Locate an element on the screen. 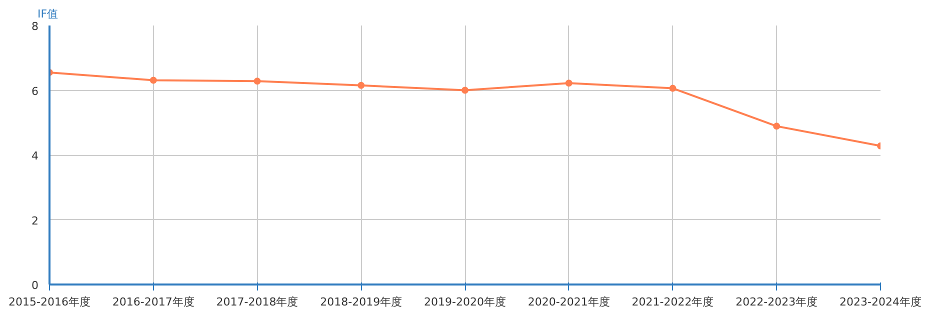  x-tick-label: 2016-2017年度 is located at coordinates (153, 302).